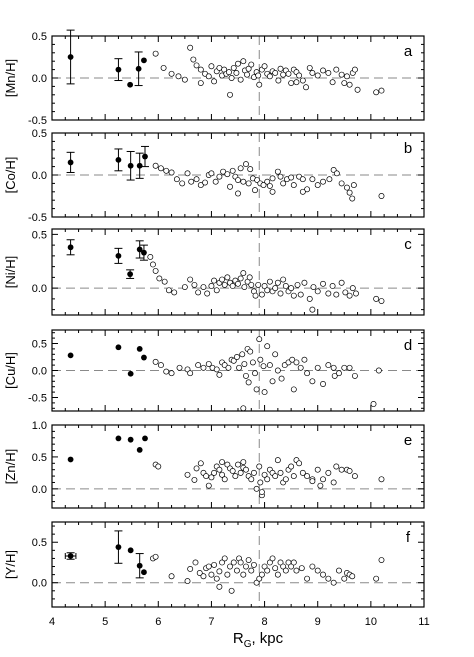 This screenshot has height=657, width=474. What do you see at coordinates (211, 622) in the screenshot?
I see `x-tick-label: 7` at bounding box center [211, 622].